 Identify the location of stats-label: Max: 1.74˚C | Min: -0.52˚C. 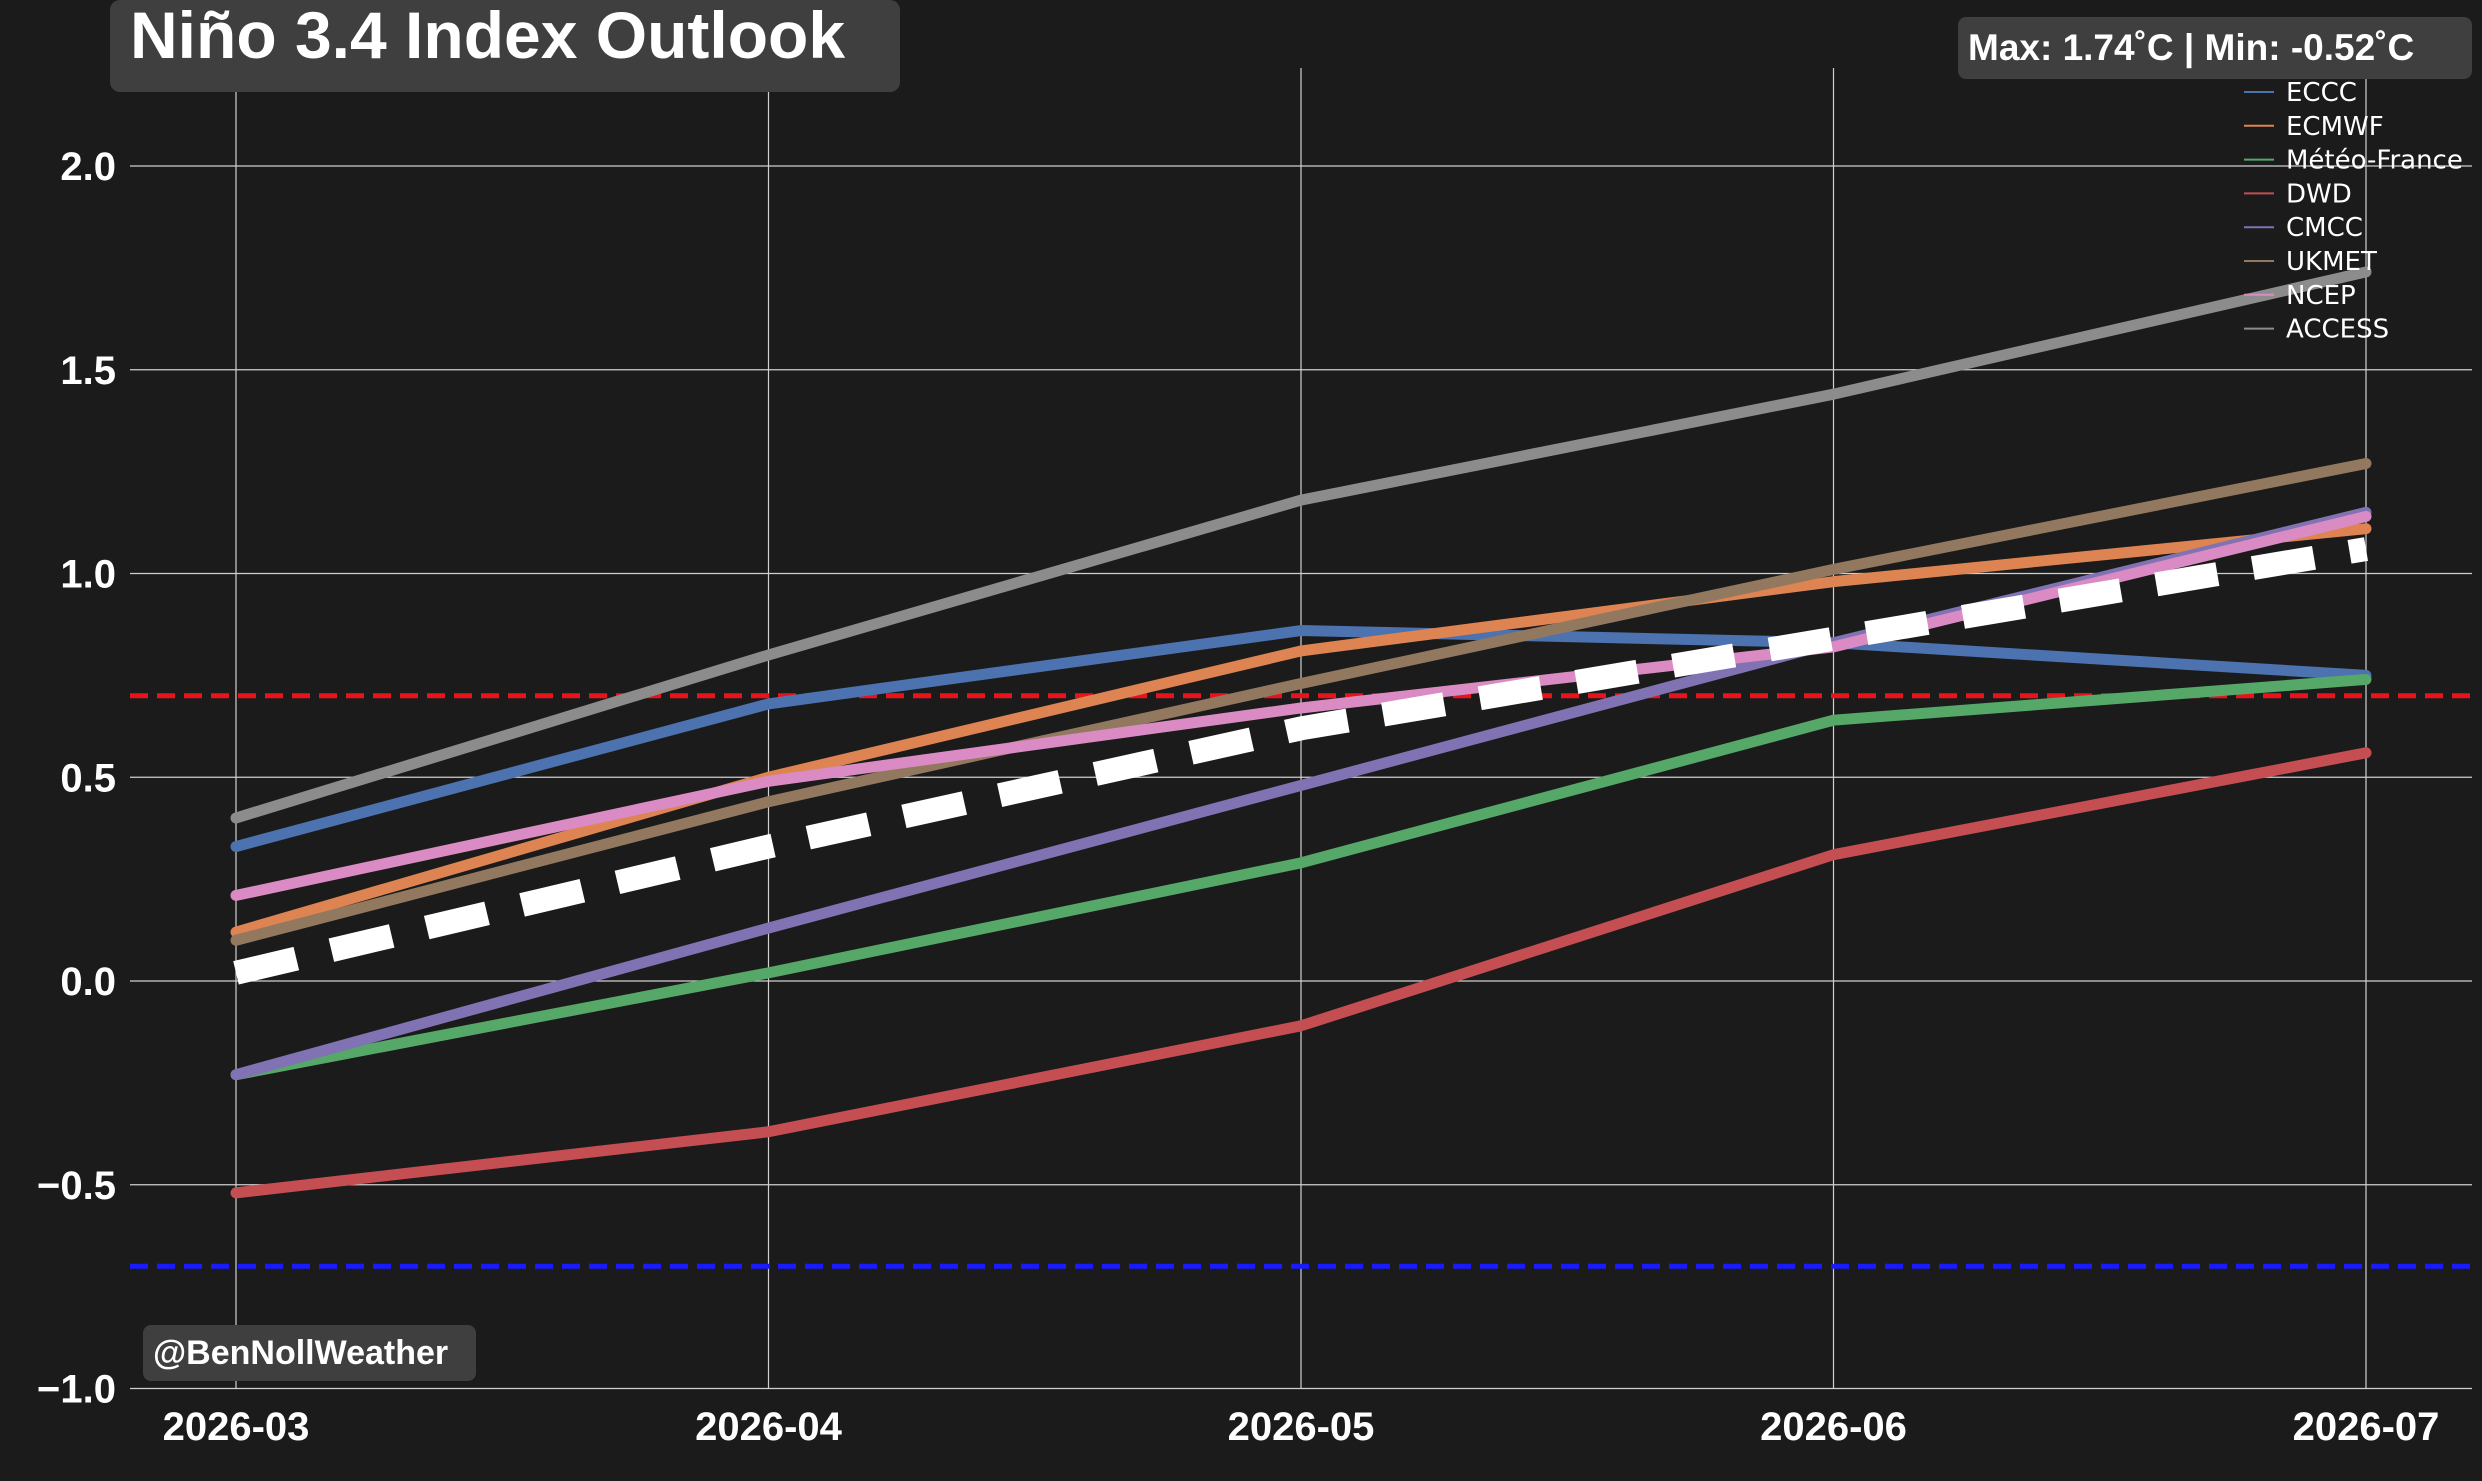
(2191, 48).